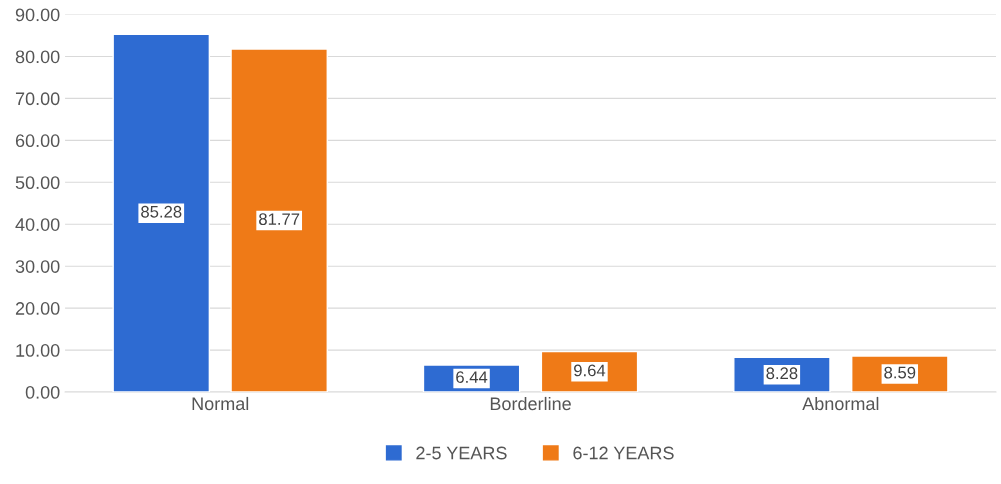 The width and height of the screenshot is (1001, 484). What do you see at coordinates (530, 403) in the screenshot?
I see `x-tick-label: Borderline` at bounding box center [530, 403].